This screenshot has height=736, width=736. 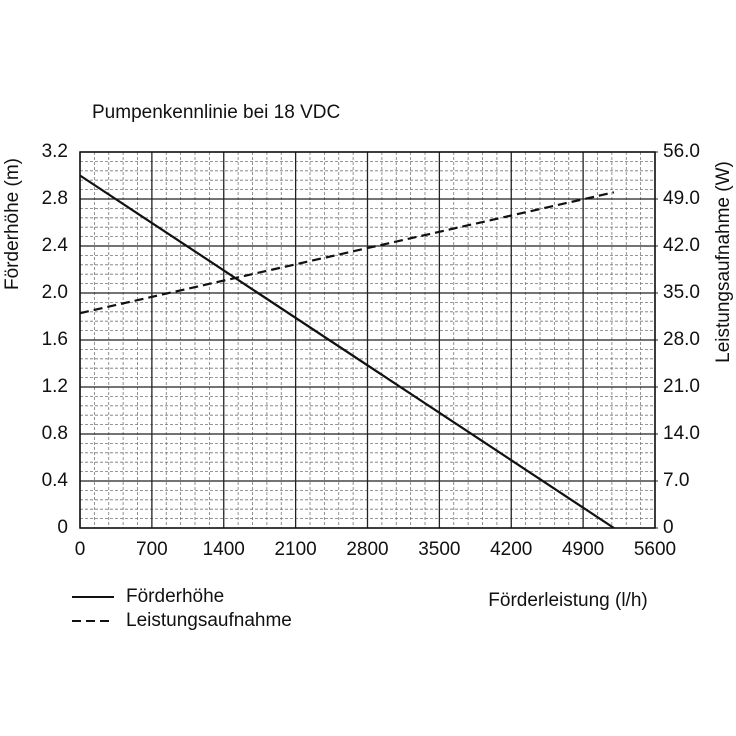 What do you see at coordinates (681, 198) in the screenshot?
I see `y2-tick-label: 49.0` at bounding box center [681, 198].